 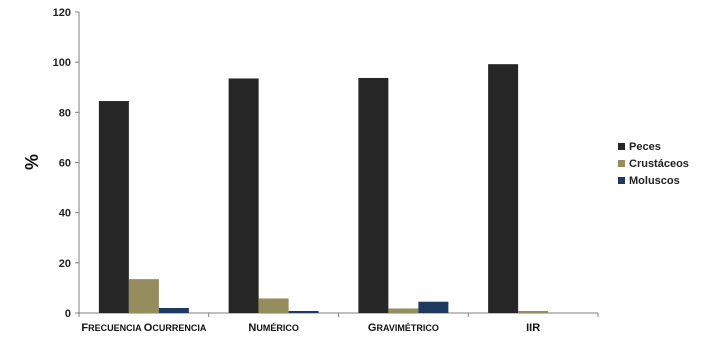 What do you see at coordinates (372, 328) in the screenshot?
I see `x-category-label-part: G` at bounding box center [372, 328].